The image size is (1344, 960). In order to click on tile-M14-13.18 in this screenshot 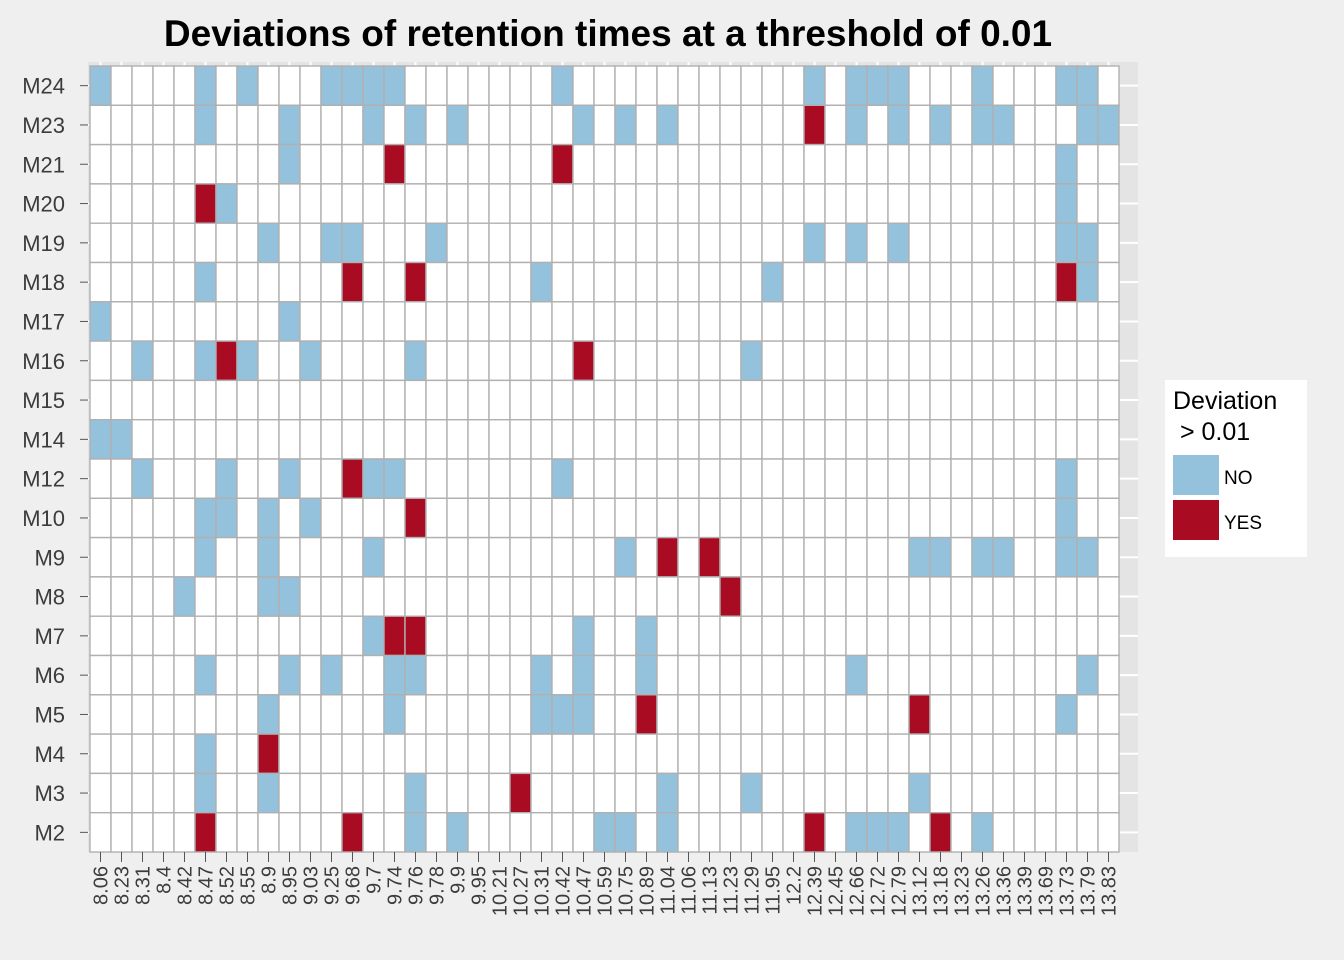, I will do `click(940, 439)`.